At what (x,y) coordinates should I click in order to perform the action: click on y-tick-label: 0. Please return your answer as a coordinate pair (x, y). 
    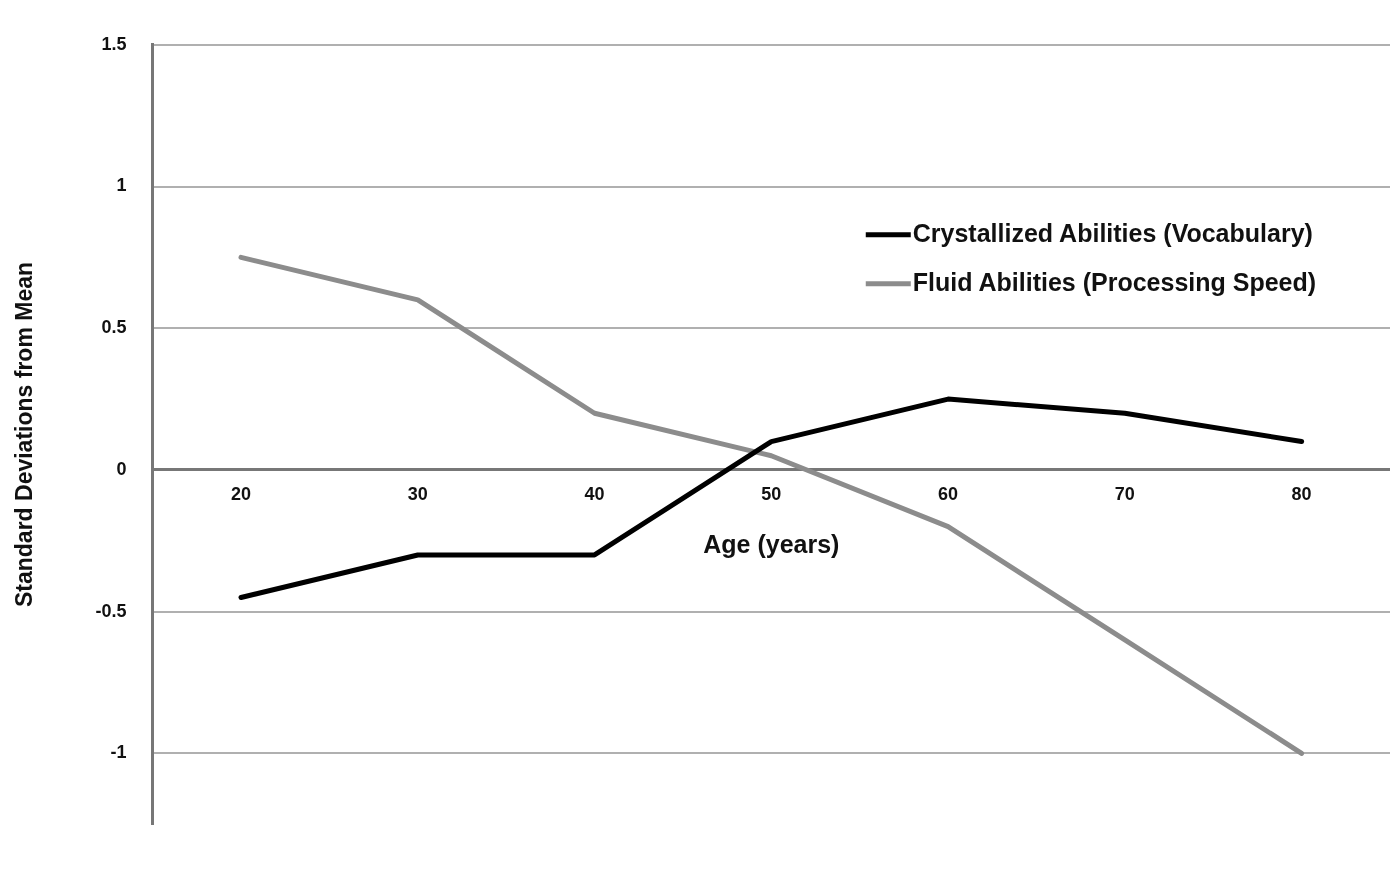
    Looking at the image, I should click on (121, 468).